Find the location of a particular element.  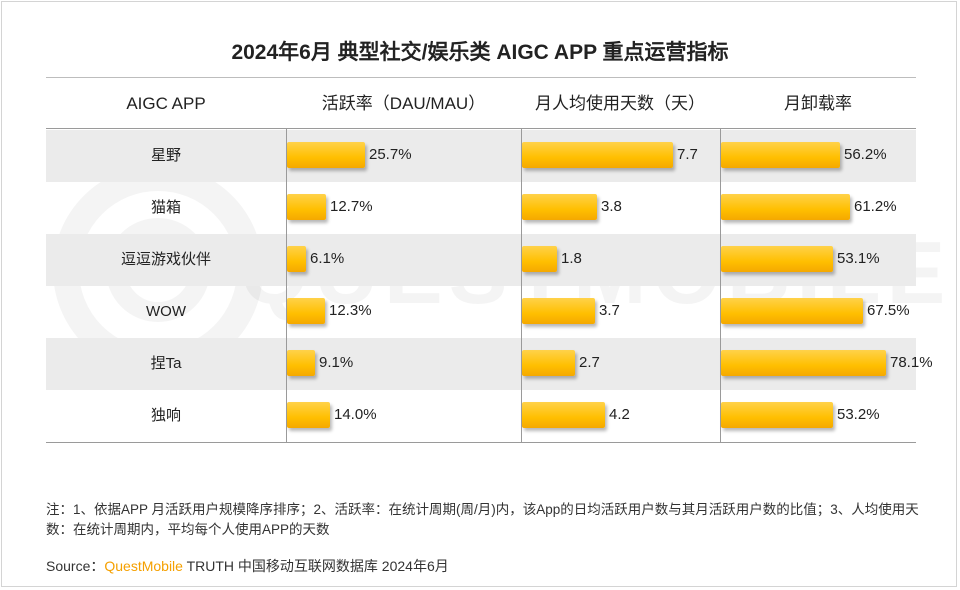

data-label: 3.8 is located at coordinates (611, 206).